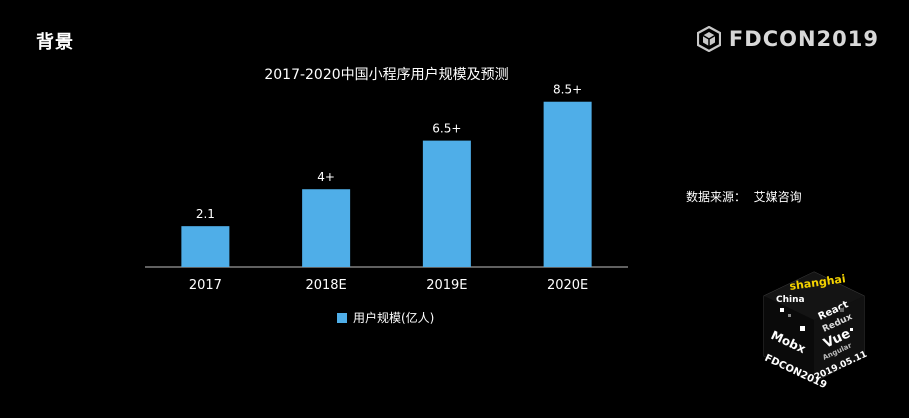  Describe the element at coordinates (790, 300) in the screenshot. I see `cube-word-china: China` at that location.